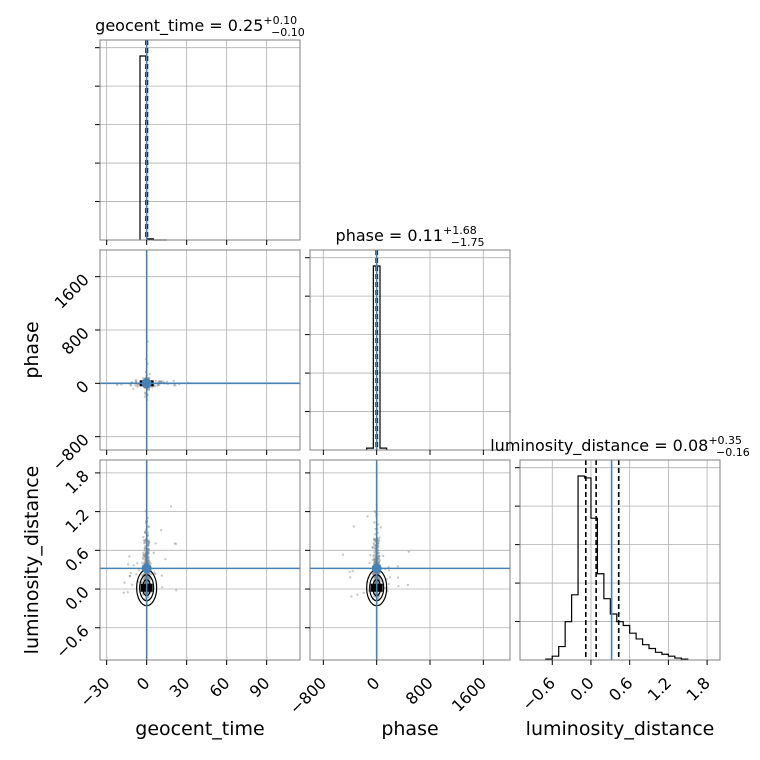 This screenshot has height=760, width=760. What do you see at coordinates (143, 683) in the screenshot?
I see `x-tick-label: 0` at bounding box center [143, 683].